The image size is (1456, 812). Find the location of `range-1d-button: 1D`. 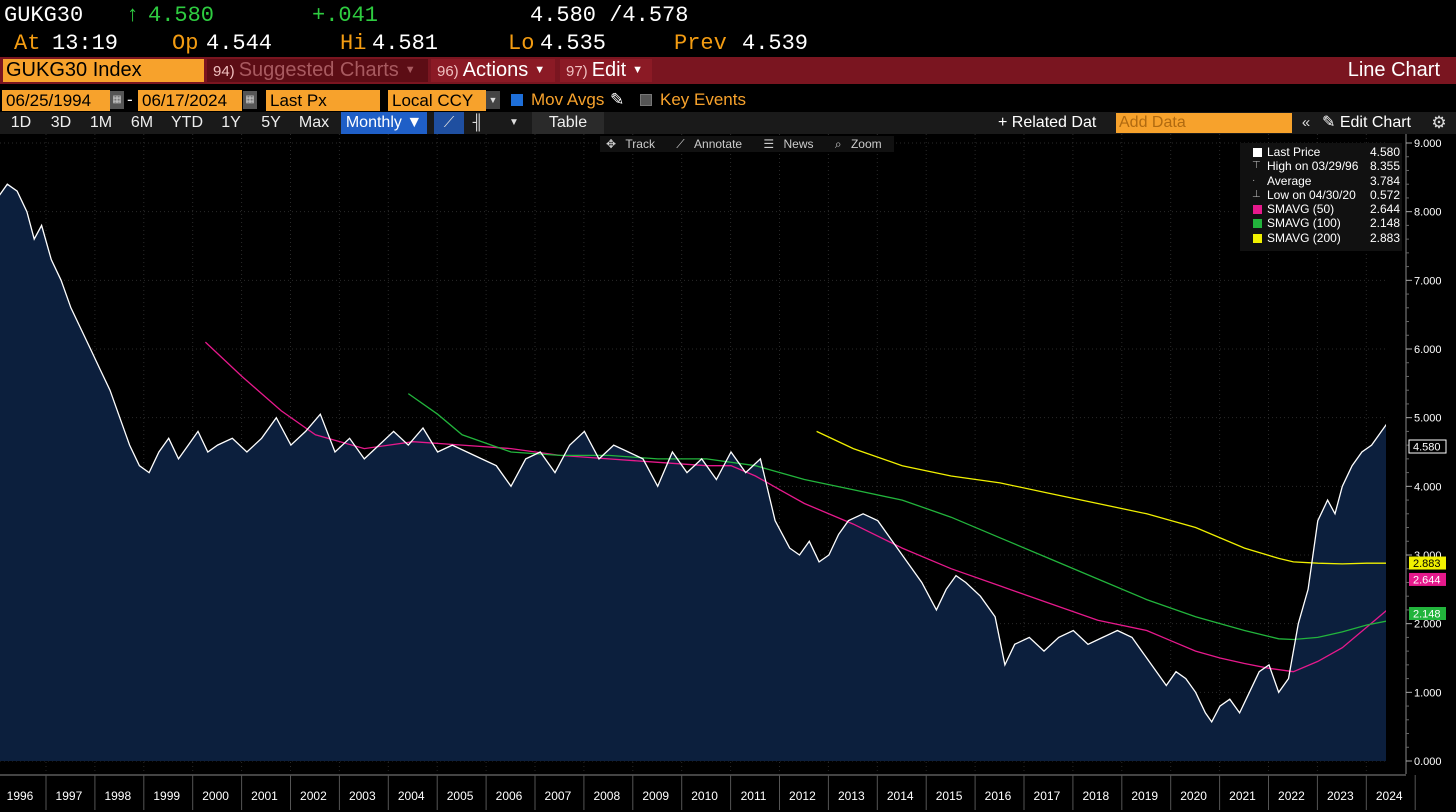

range-1d-button: 1D is located at coordinates (21, 122).